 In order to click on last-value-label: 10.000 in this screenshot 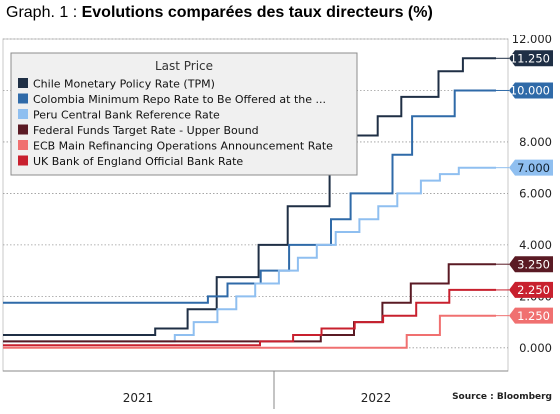, I will do `click(530, 91)`.